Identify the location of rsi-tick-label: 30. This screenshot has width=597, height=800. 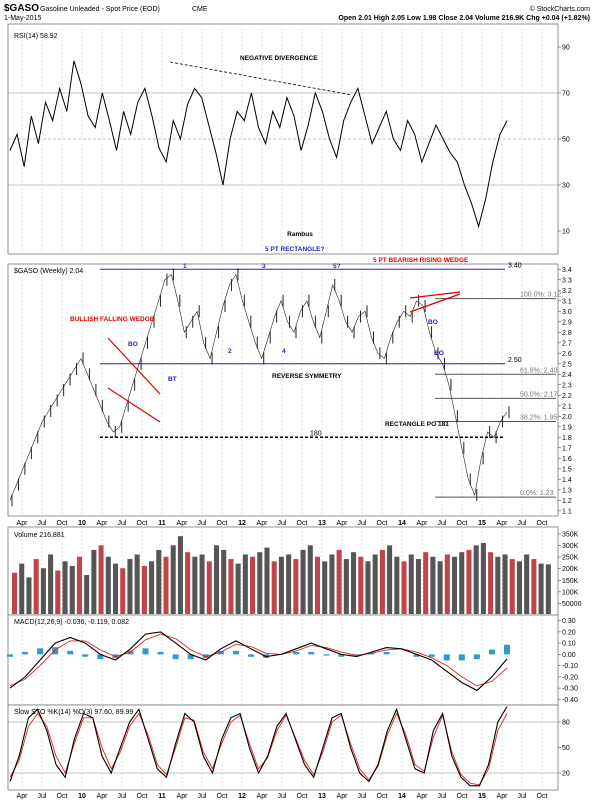
(566, 186).